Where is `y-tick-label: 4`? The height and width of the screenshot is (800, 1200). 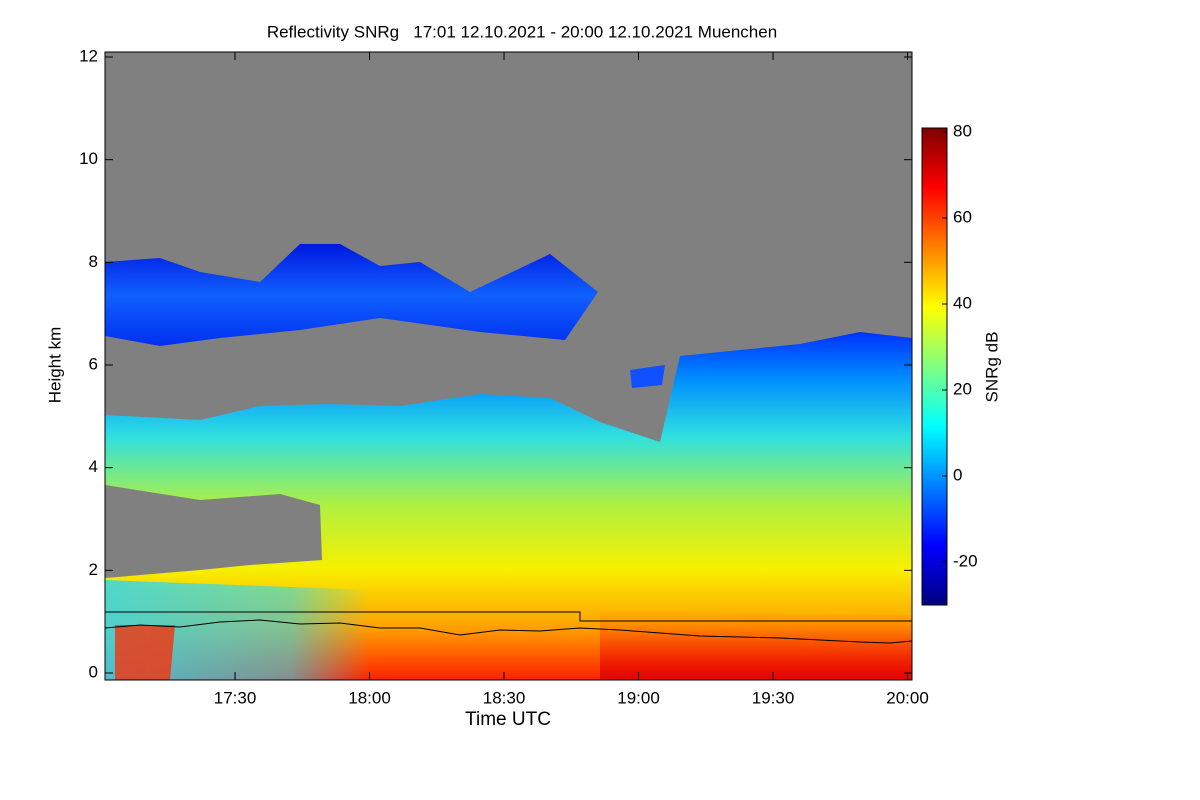 y-tick-label: 4 is located at coordinates (93, 466).